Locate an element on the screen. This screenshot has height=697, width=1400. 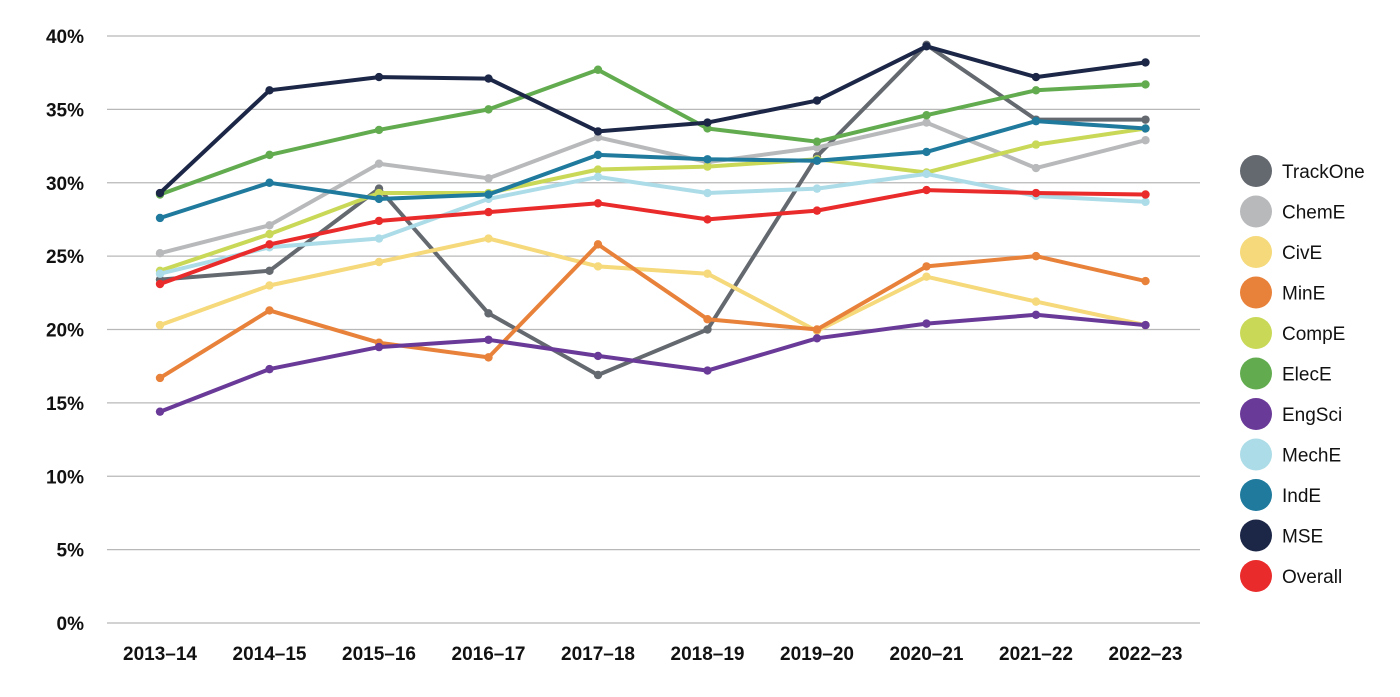
legend-item-mine: MinE is located at coordinates (1282, 292).